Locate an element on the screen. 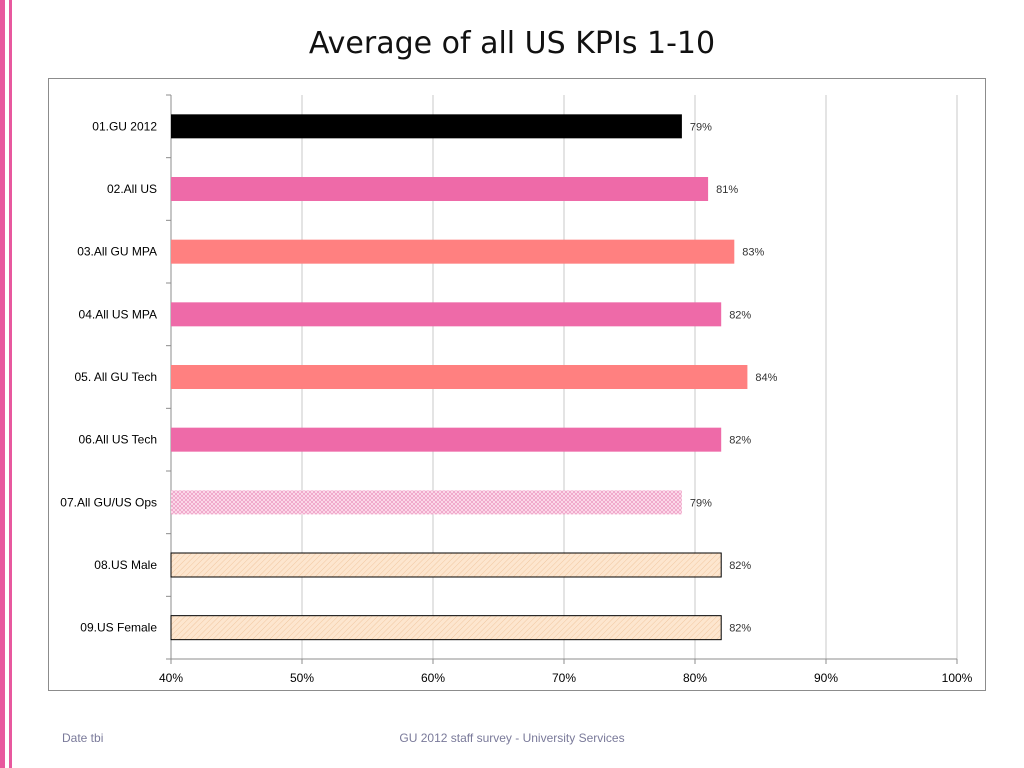 This screenshot has height=768, width=1024. category-label: 01.GU 2012 is located at coordinates (124, 126).